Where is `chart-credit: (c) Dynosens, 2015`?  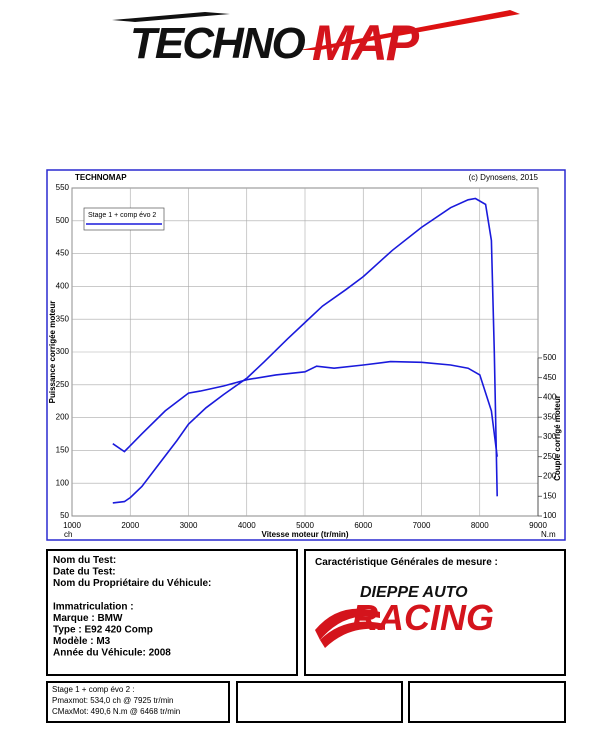
chart-credit: (c) Dynosens, 2015 is located at coordinates (504, 177).